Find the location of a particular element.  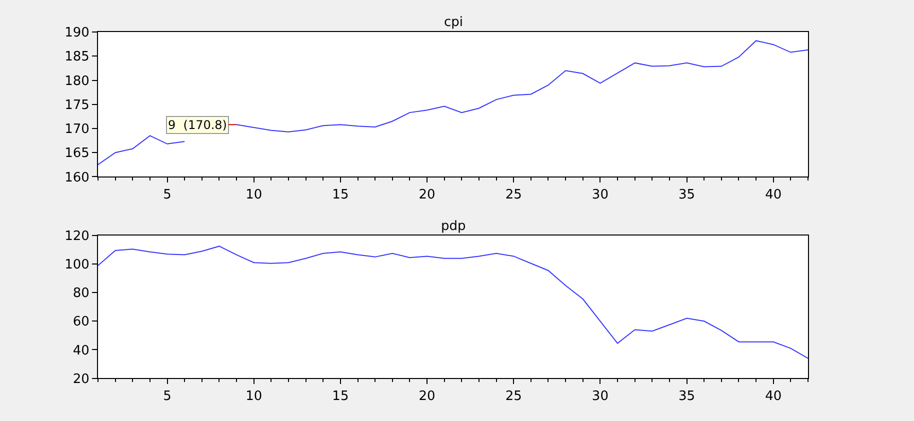

chart-title: cpi is located at coordinates (454, 22).